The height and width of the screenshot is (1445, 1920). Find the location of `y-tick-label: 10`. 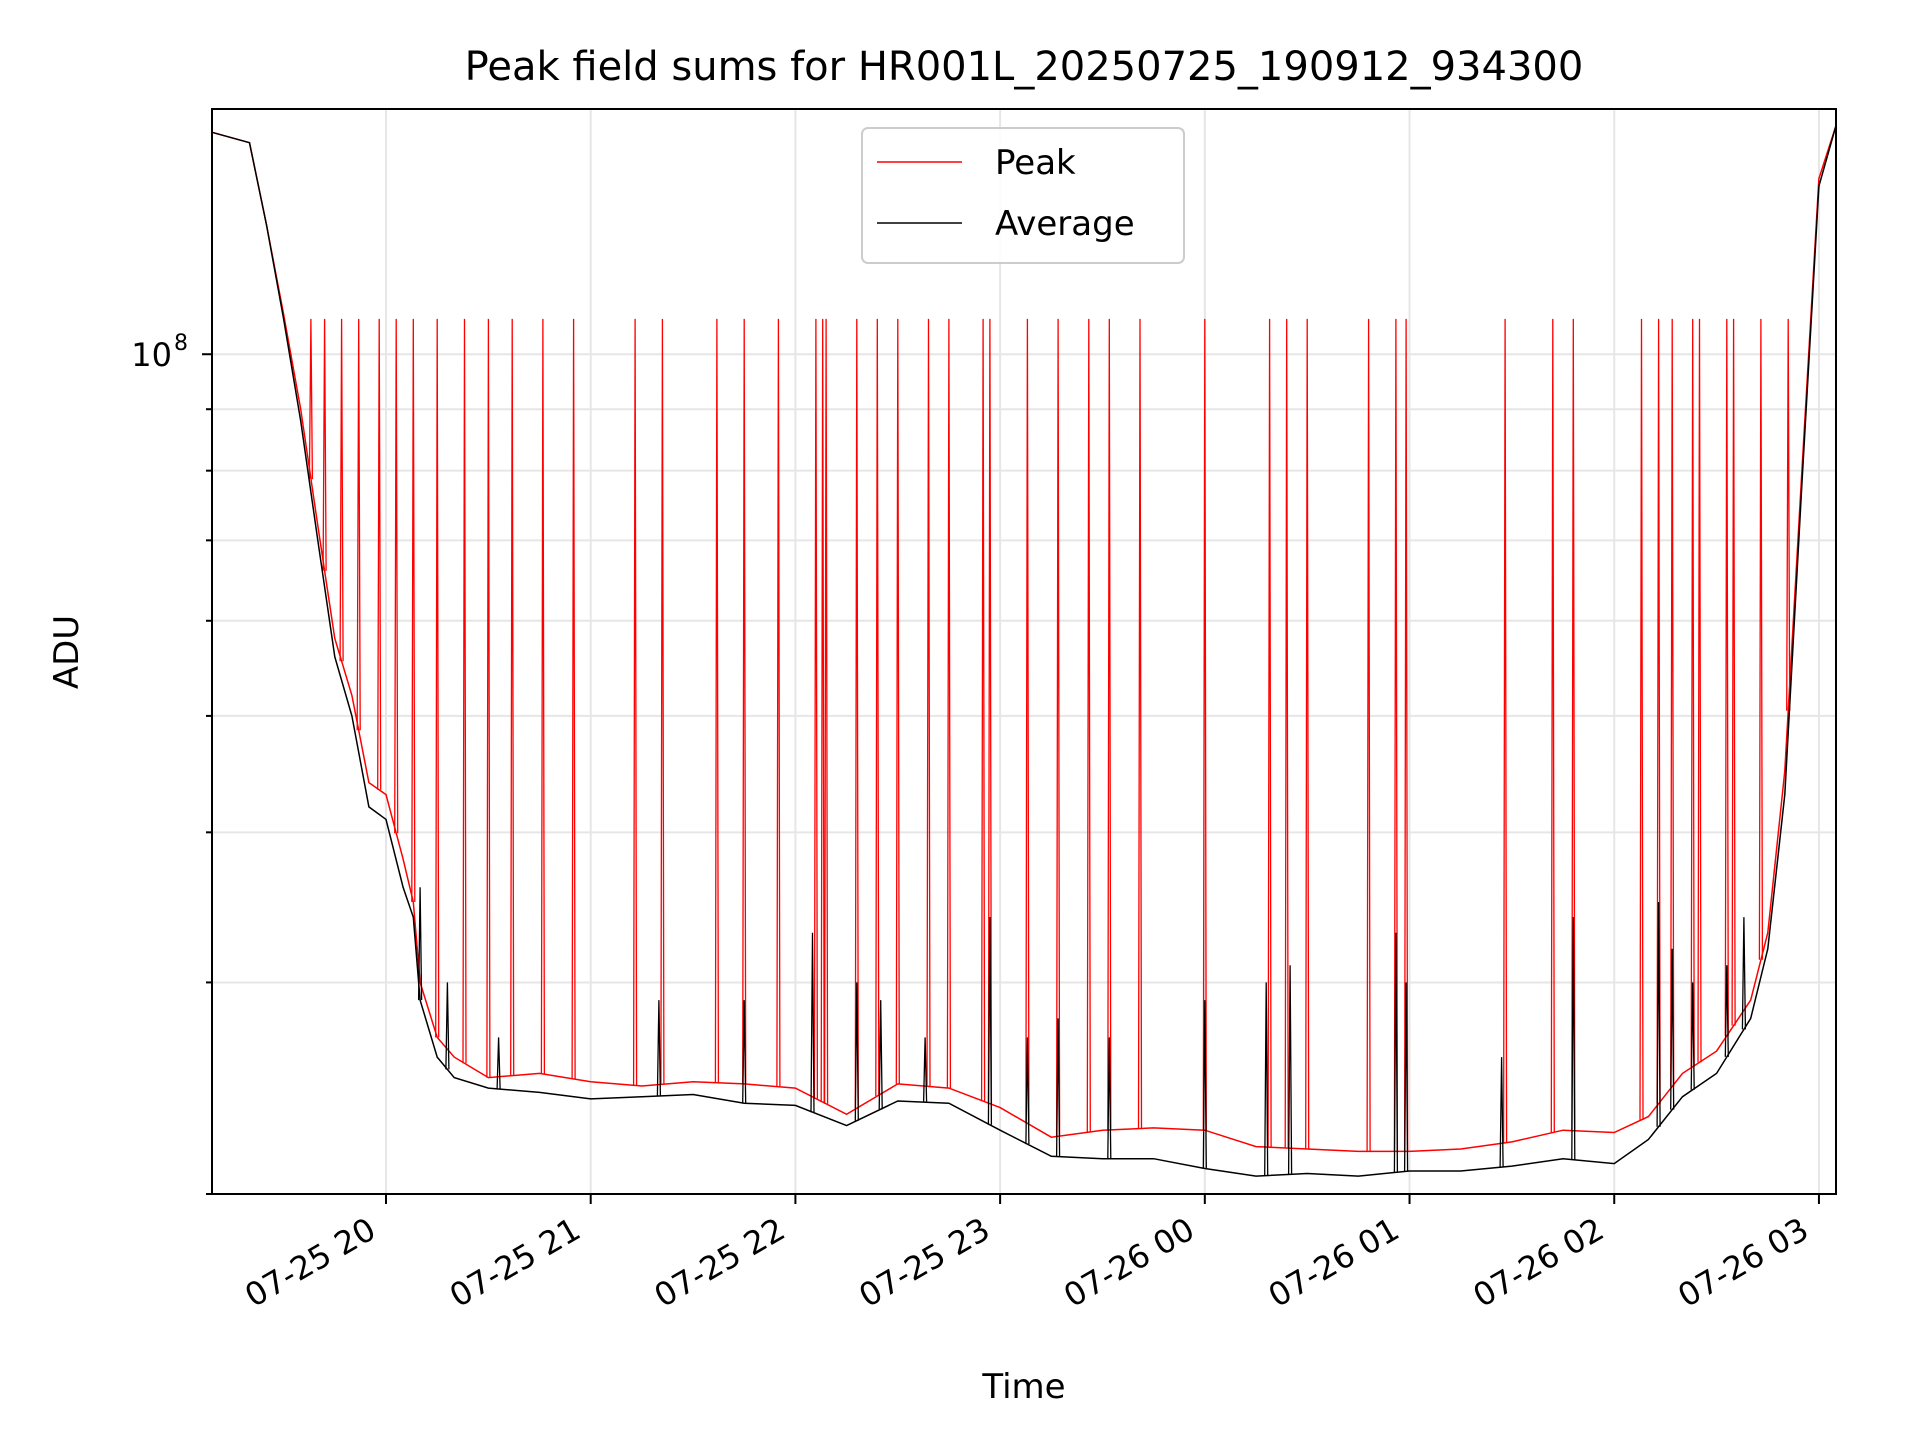

y-tick-label: 10 is located at coordinates (151, 355).